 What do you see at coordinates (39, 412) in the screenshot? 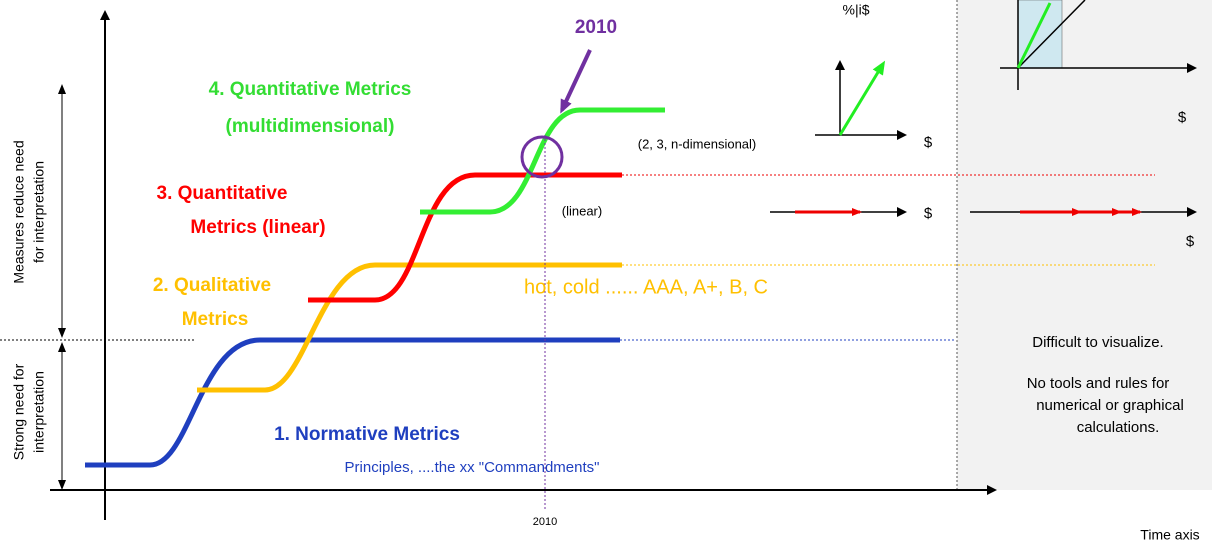
I see `side-label: interpretation` at bounding box center [39, 412].